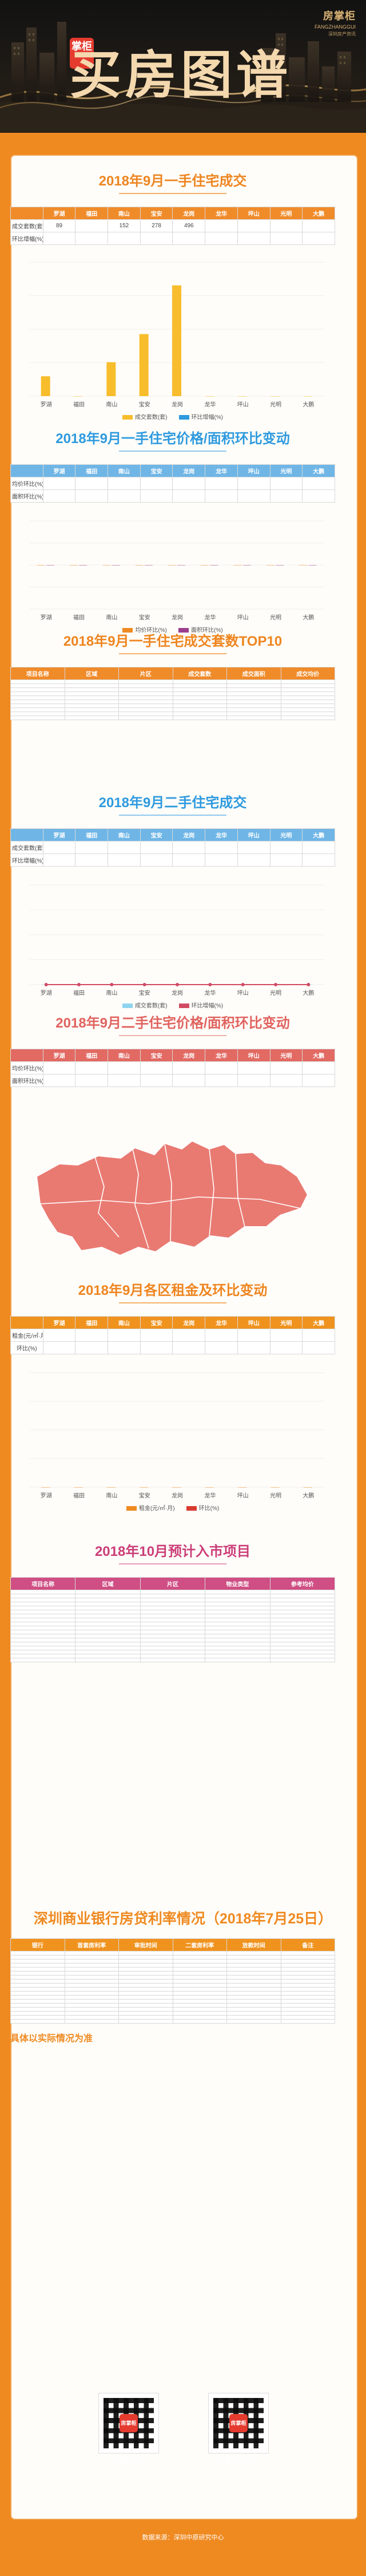  I want to click on x-tick-label: 大鹏, so click(308, 617).